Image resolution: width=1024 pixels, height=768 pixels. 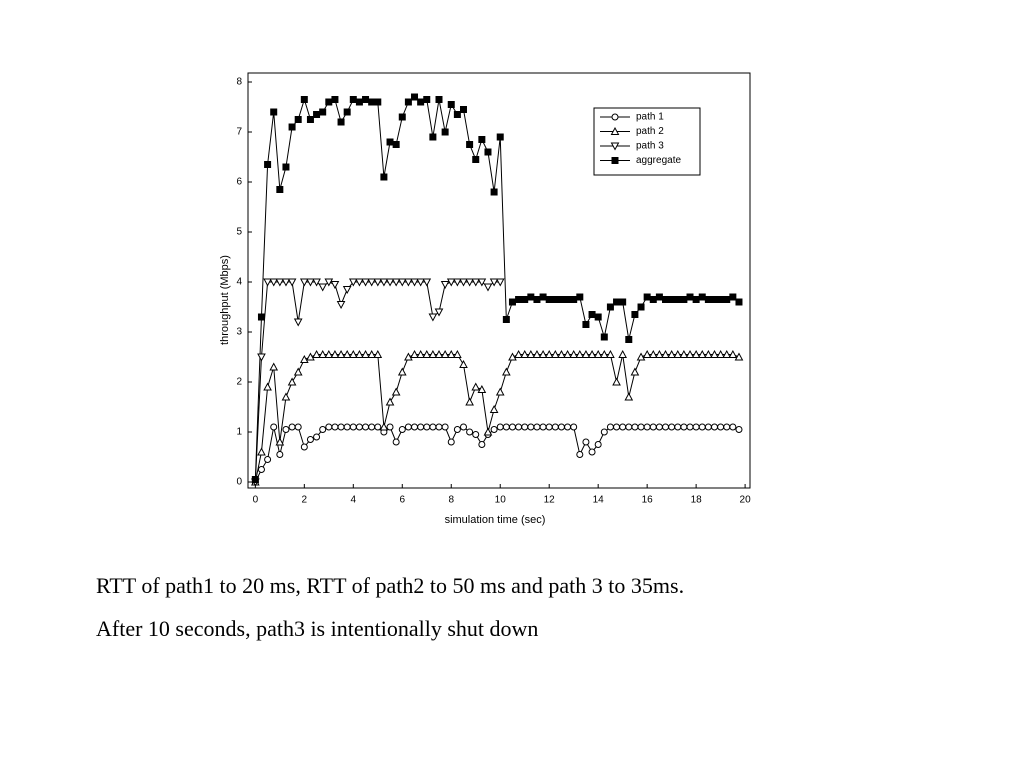 I want to click on x-axis-label: simulation time (sec), so click(x=495, y=520).